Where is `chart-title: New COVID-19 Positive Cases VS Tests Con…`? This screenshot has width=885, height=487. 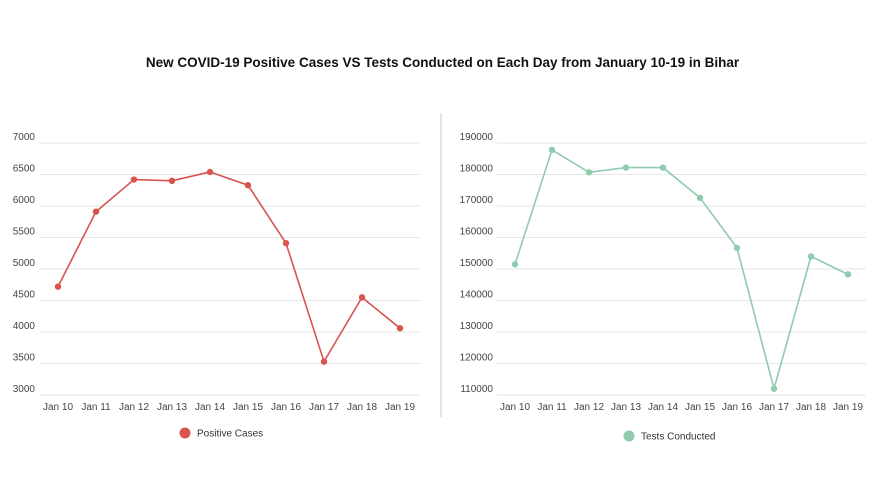 chart-title: New COVID-19 Positive Cases VS Tests Con… is located at coordinates (442, 62).